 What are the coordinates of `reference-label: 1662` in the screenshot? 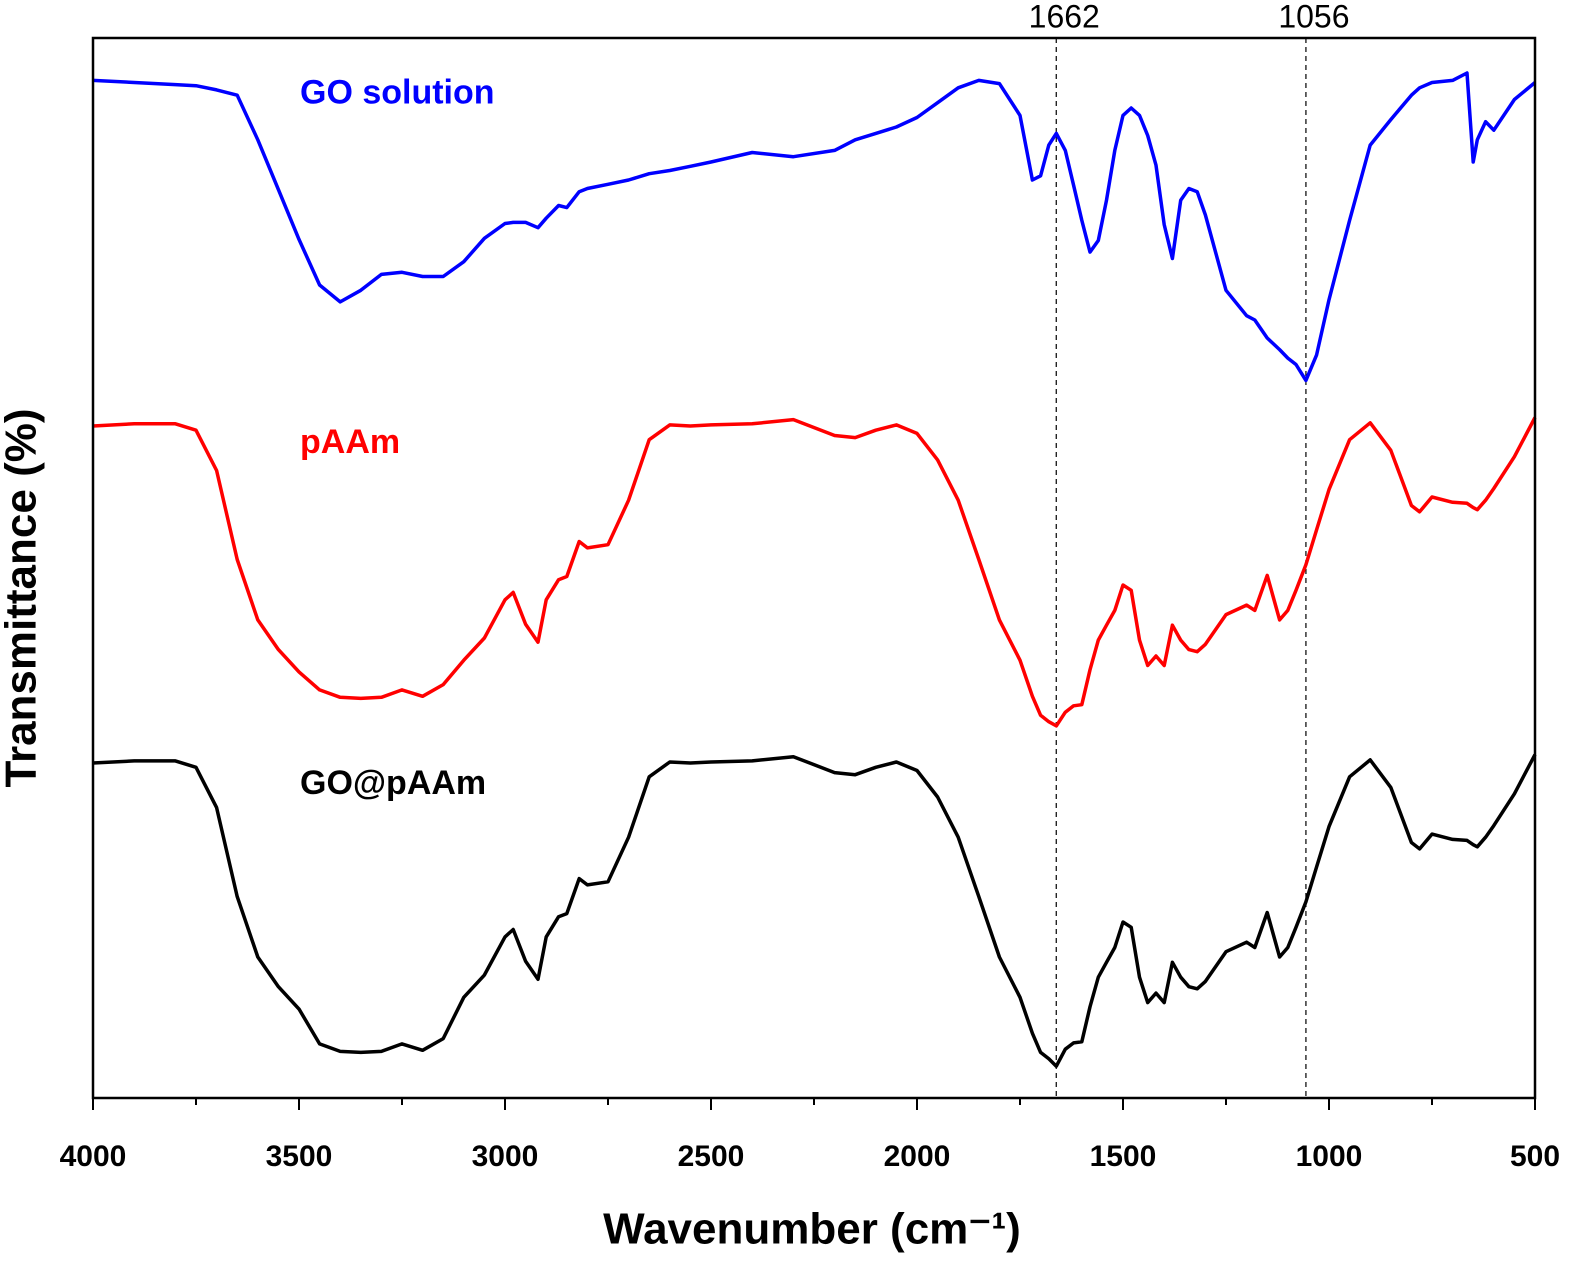 It's located at (1064, 17).